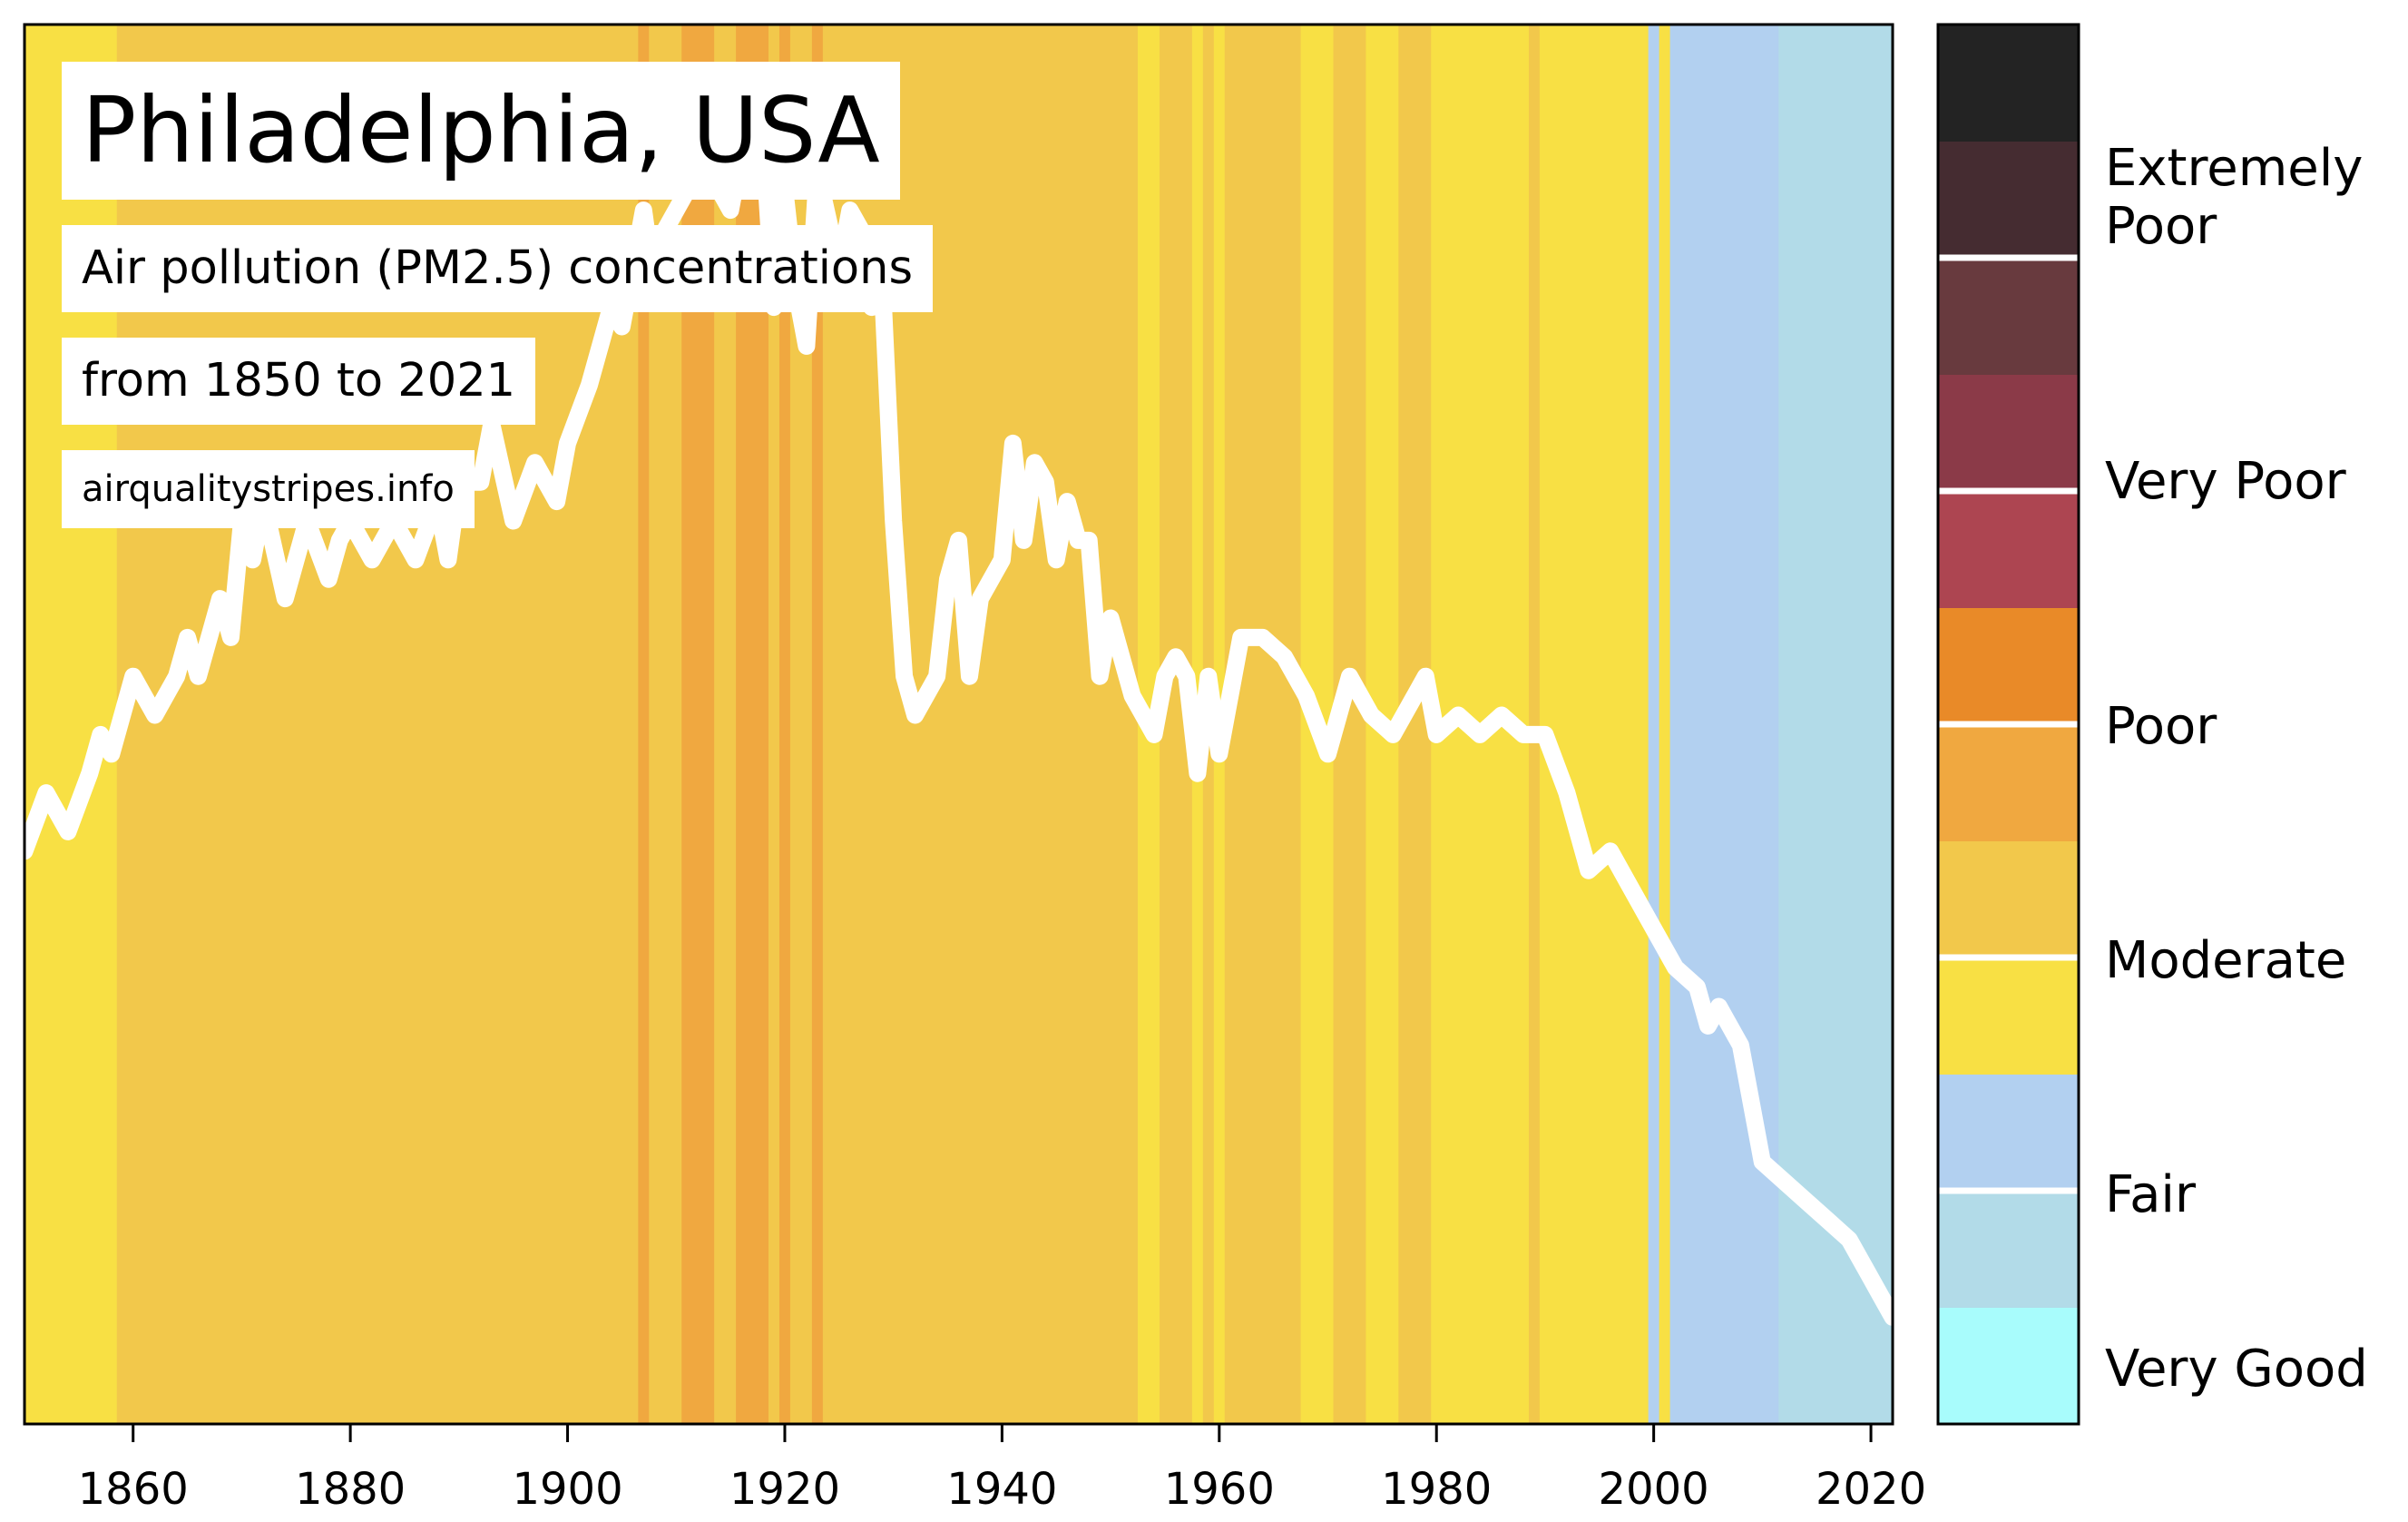  What do you see at coordinates (2234, 197) in the screenshot?
I see `colorbar-label-5: Extremely Poor` at bounding box center [2234, 197].